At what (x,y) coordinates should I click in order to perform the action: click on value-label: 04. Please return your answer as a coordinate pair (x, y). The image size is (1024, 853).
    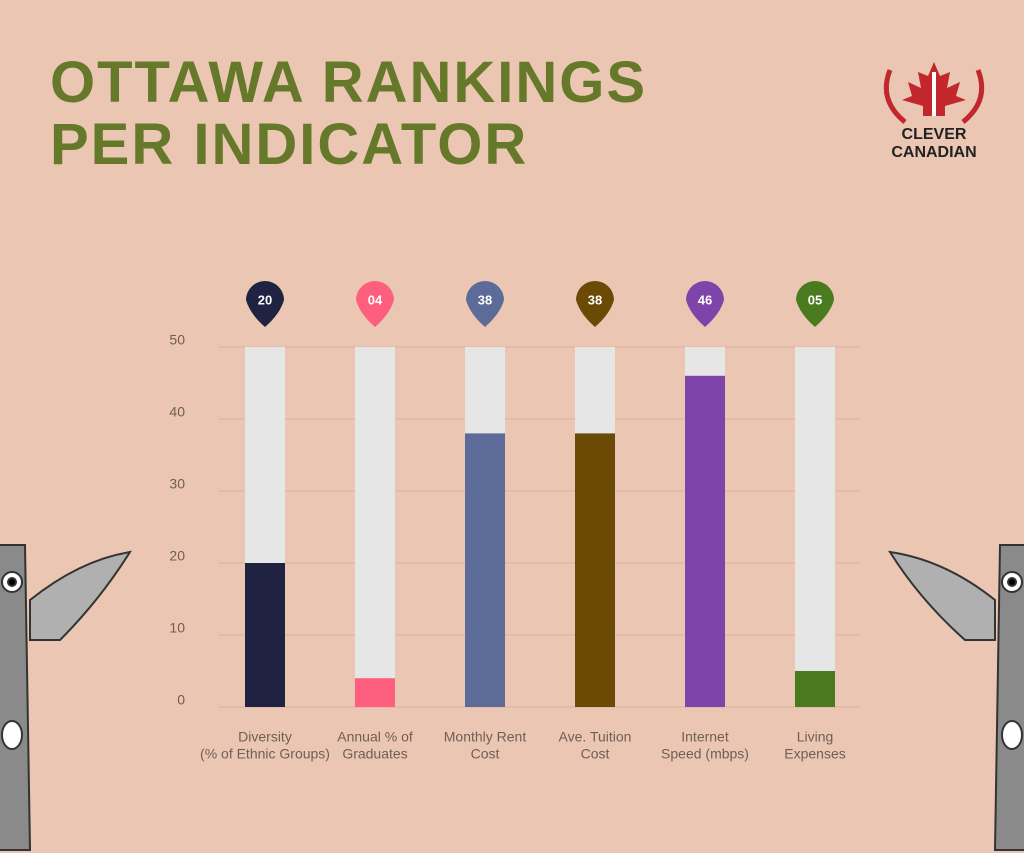
    Looking at the image, I should click on (375, 299).